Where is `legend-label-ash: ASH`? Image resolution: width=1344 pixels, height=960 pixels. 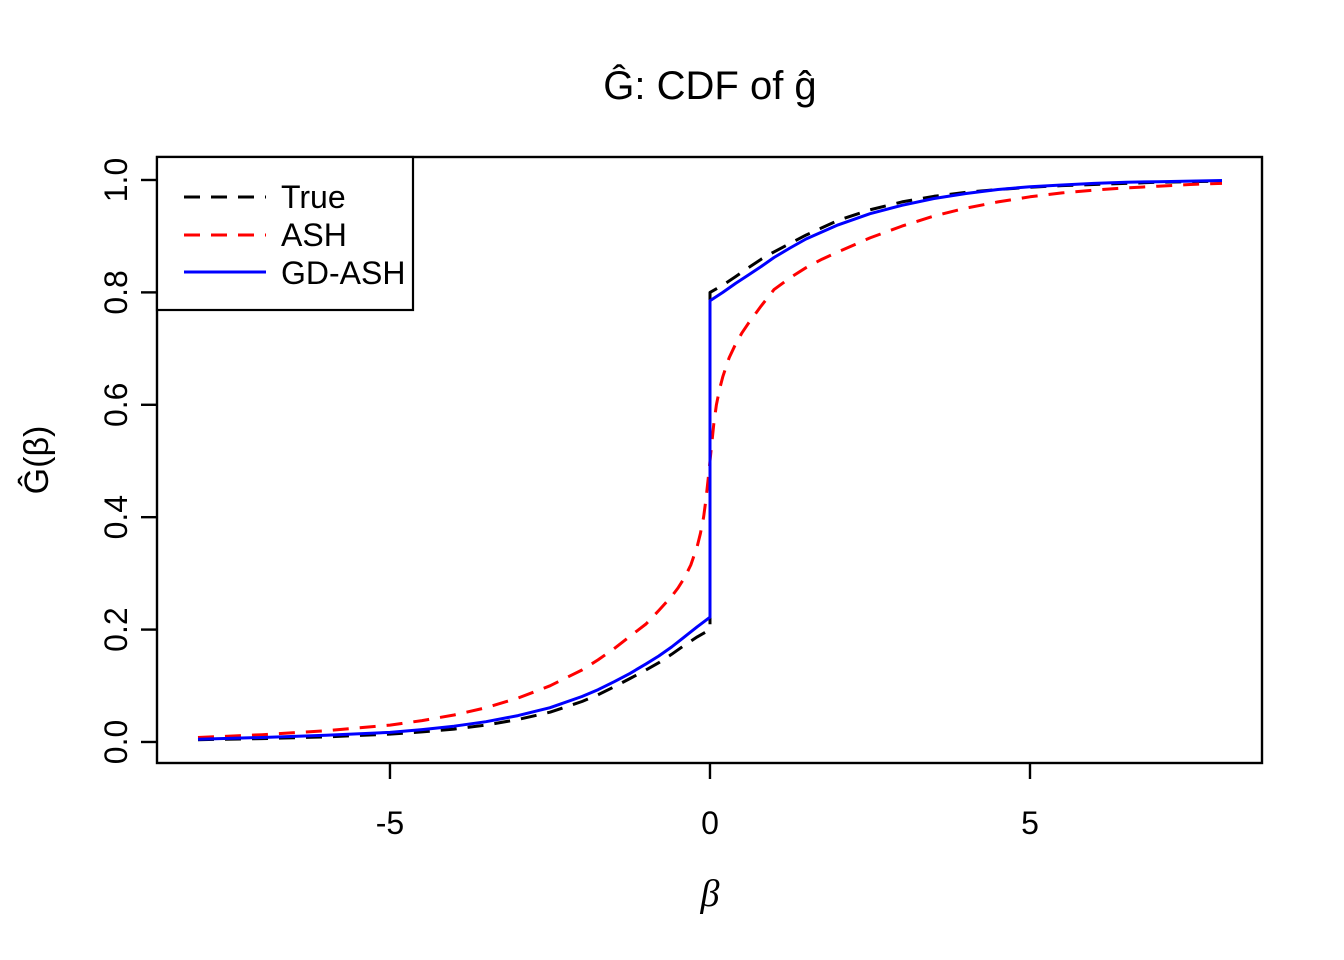 legend-label-ash: ASH is located at coordinates (314, 235).